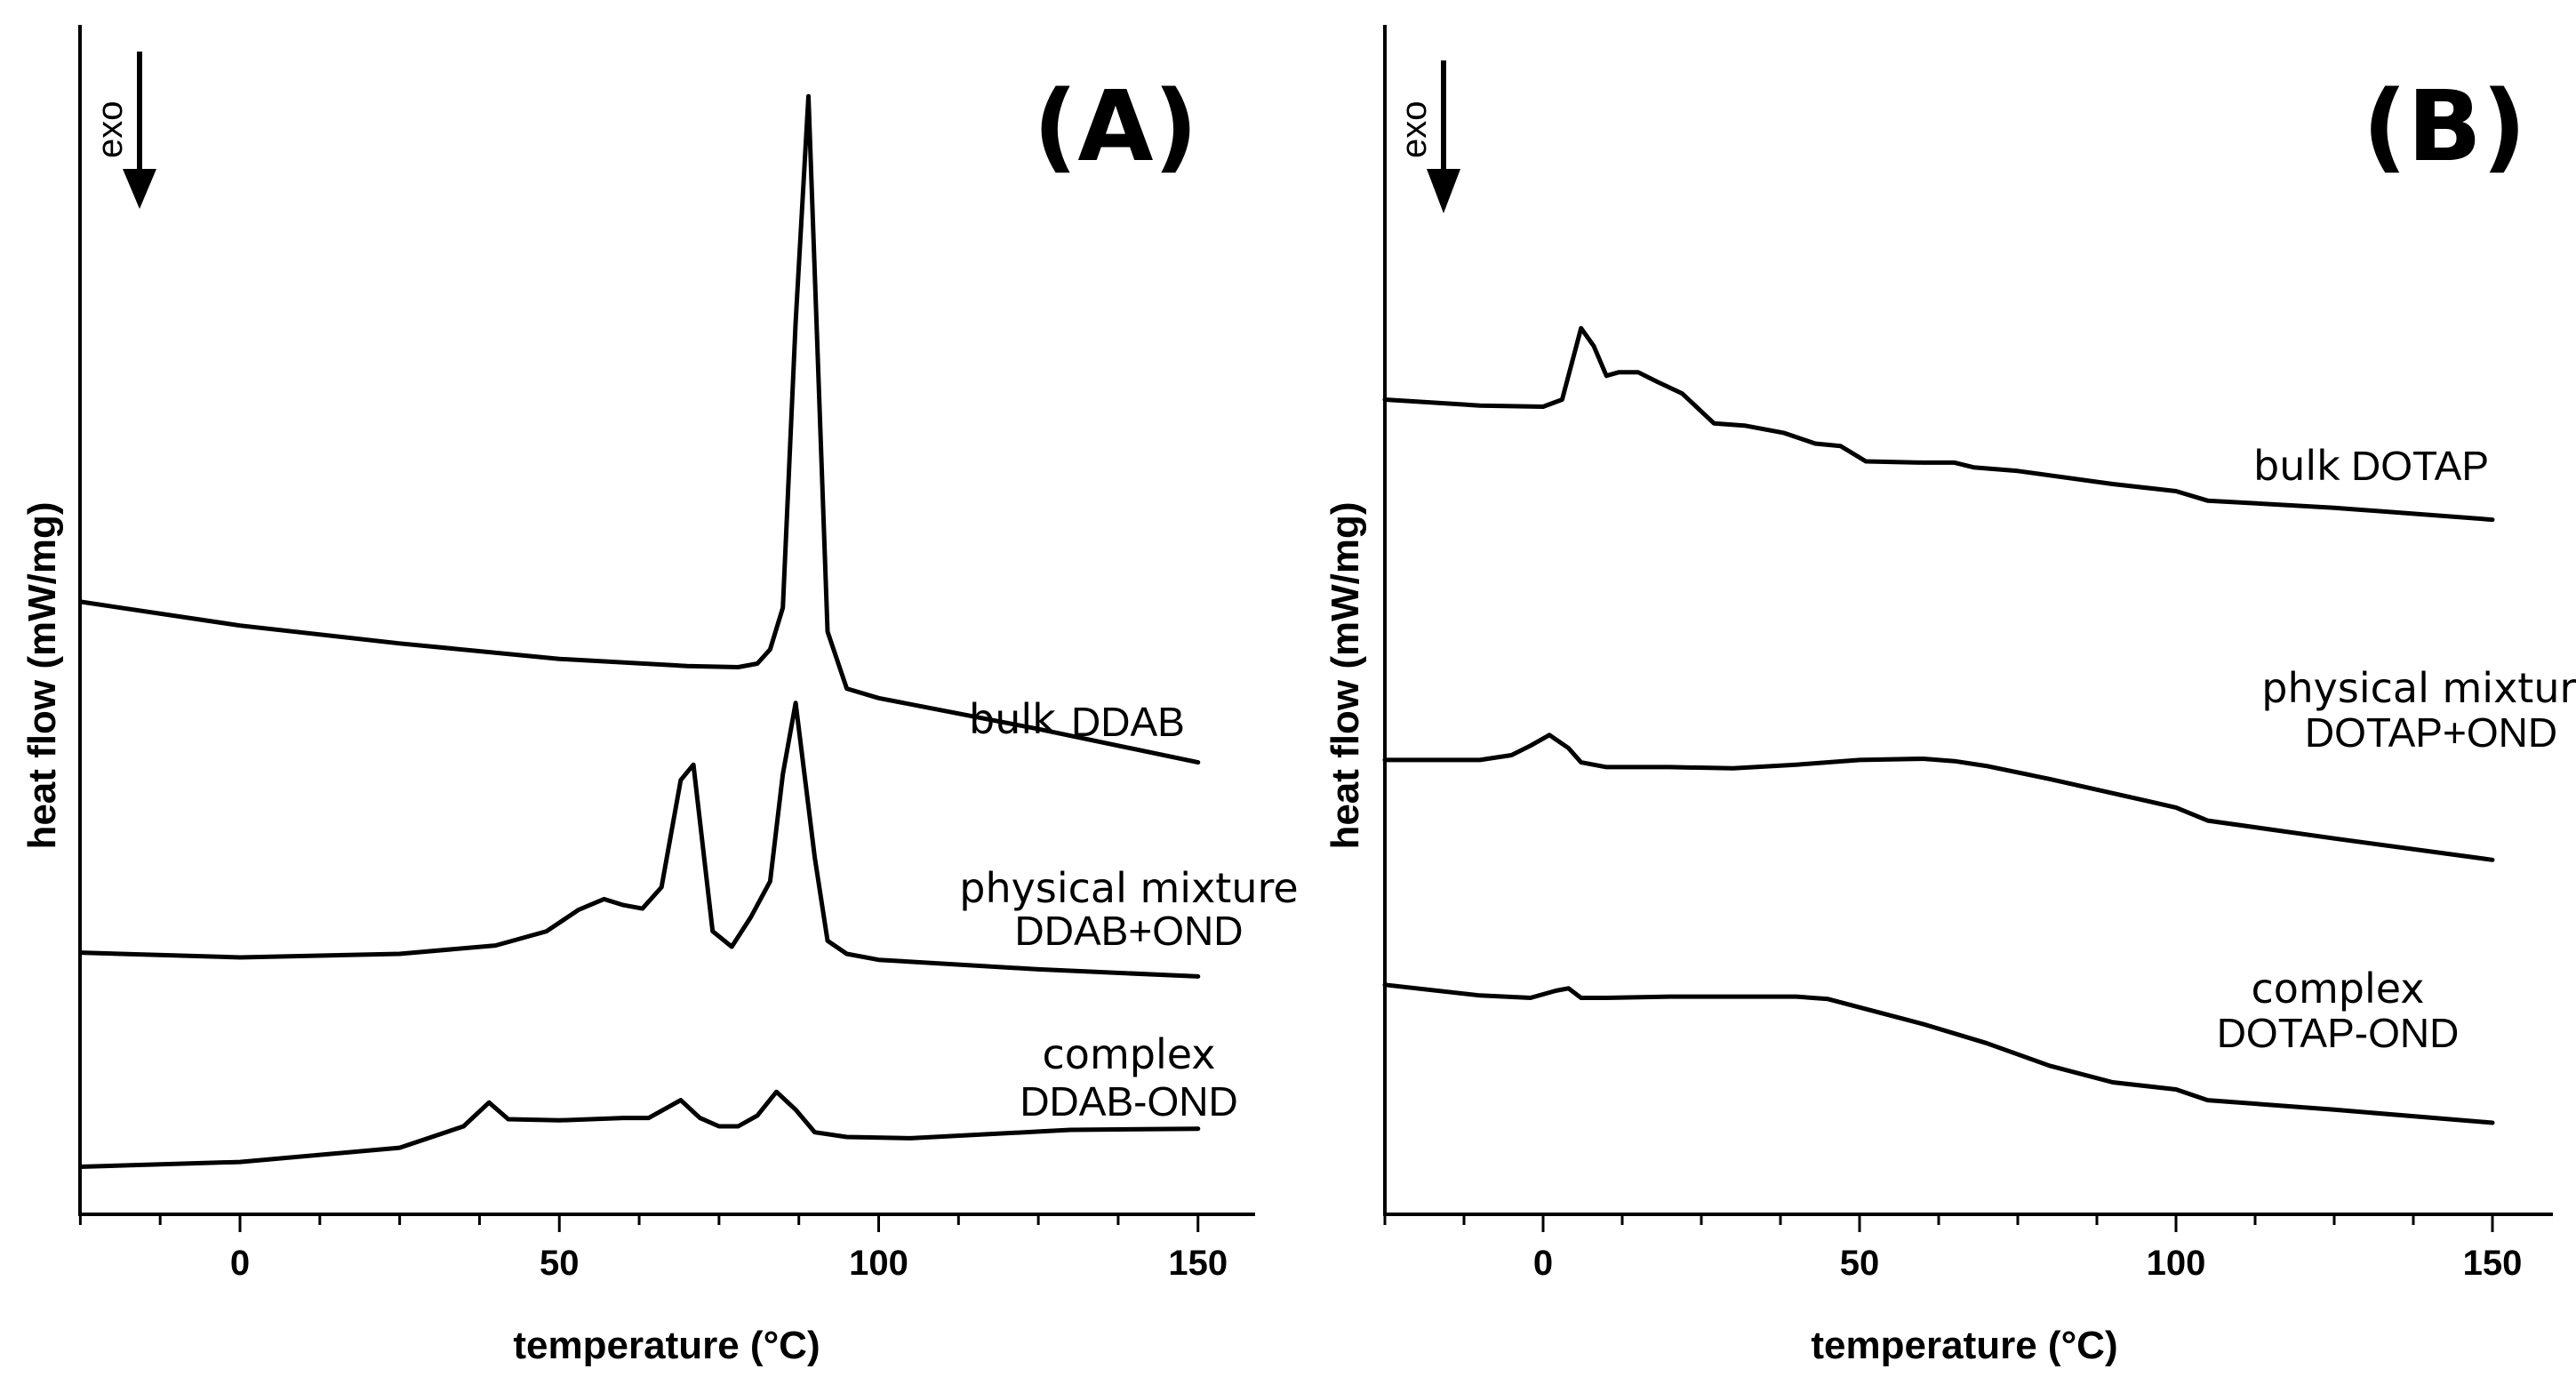 The image size is (2576, 1385). Describe the element at coordinates (1414, 130) in the screenshot. I see `panel-b-exo-label: exo` at that location.